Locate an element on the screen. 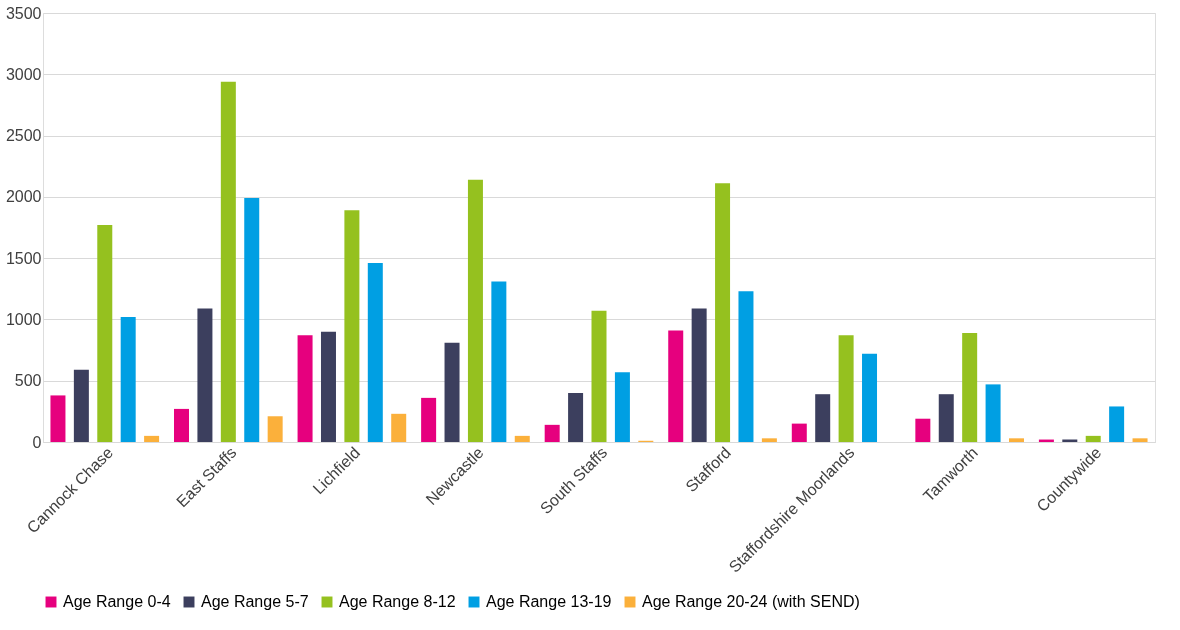 The width and height of the screenshot is (1180, 630). y-tick-label: 2500 is located at coordinates (23, 136).